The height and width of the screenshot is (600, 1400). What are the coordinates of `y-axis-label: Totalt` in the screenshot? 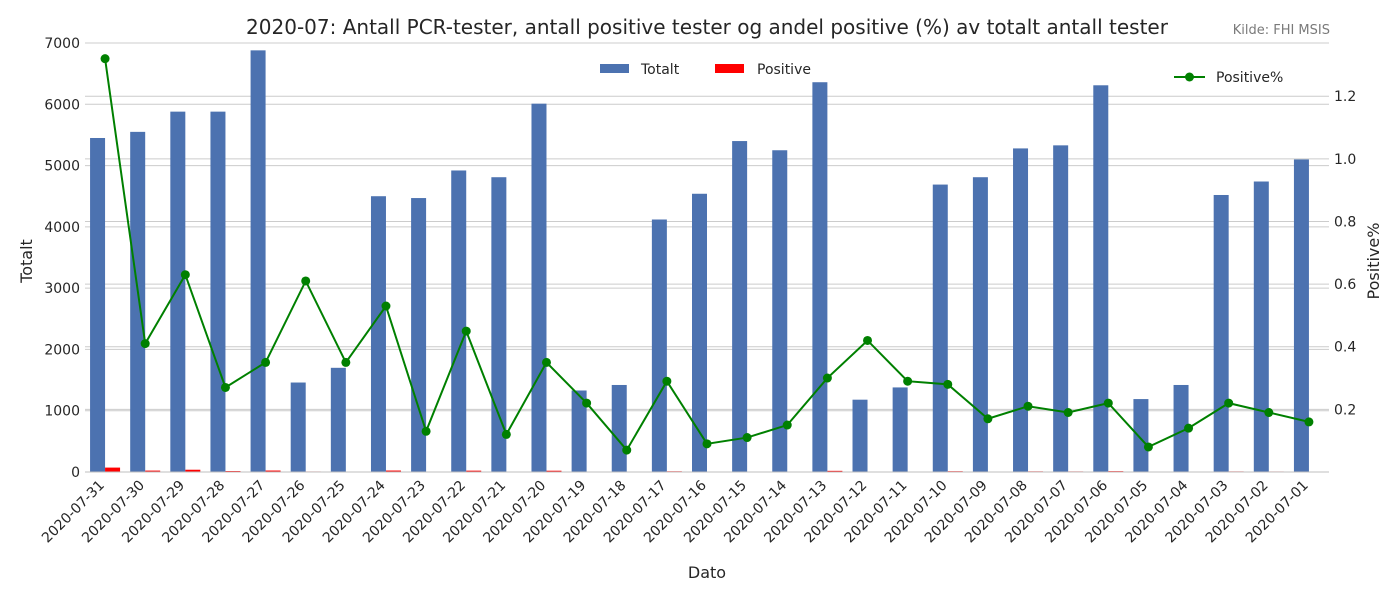 It's located at (26, 261).